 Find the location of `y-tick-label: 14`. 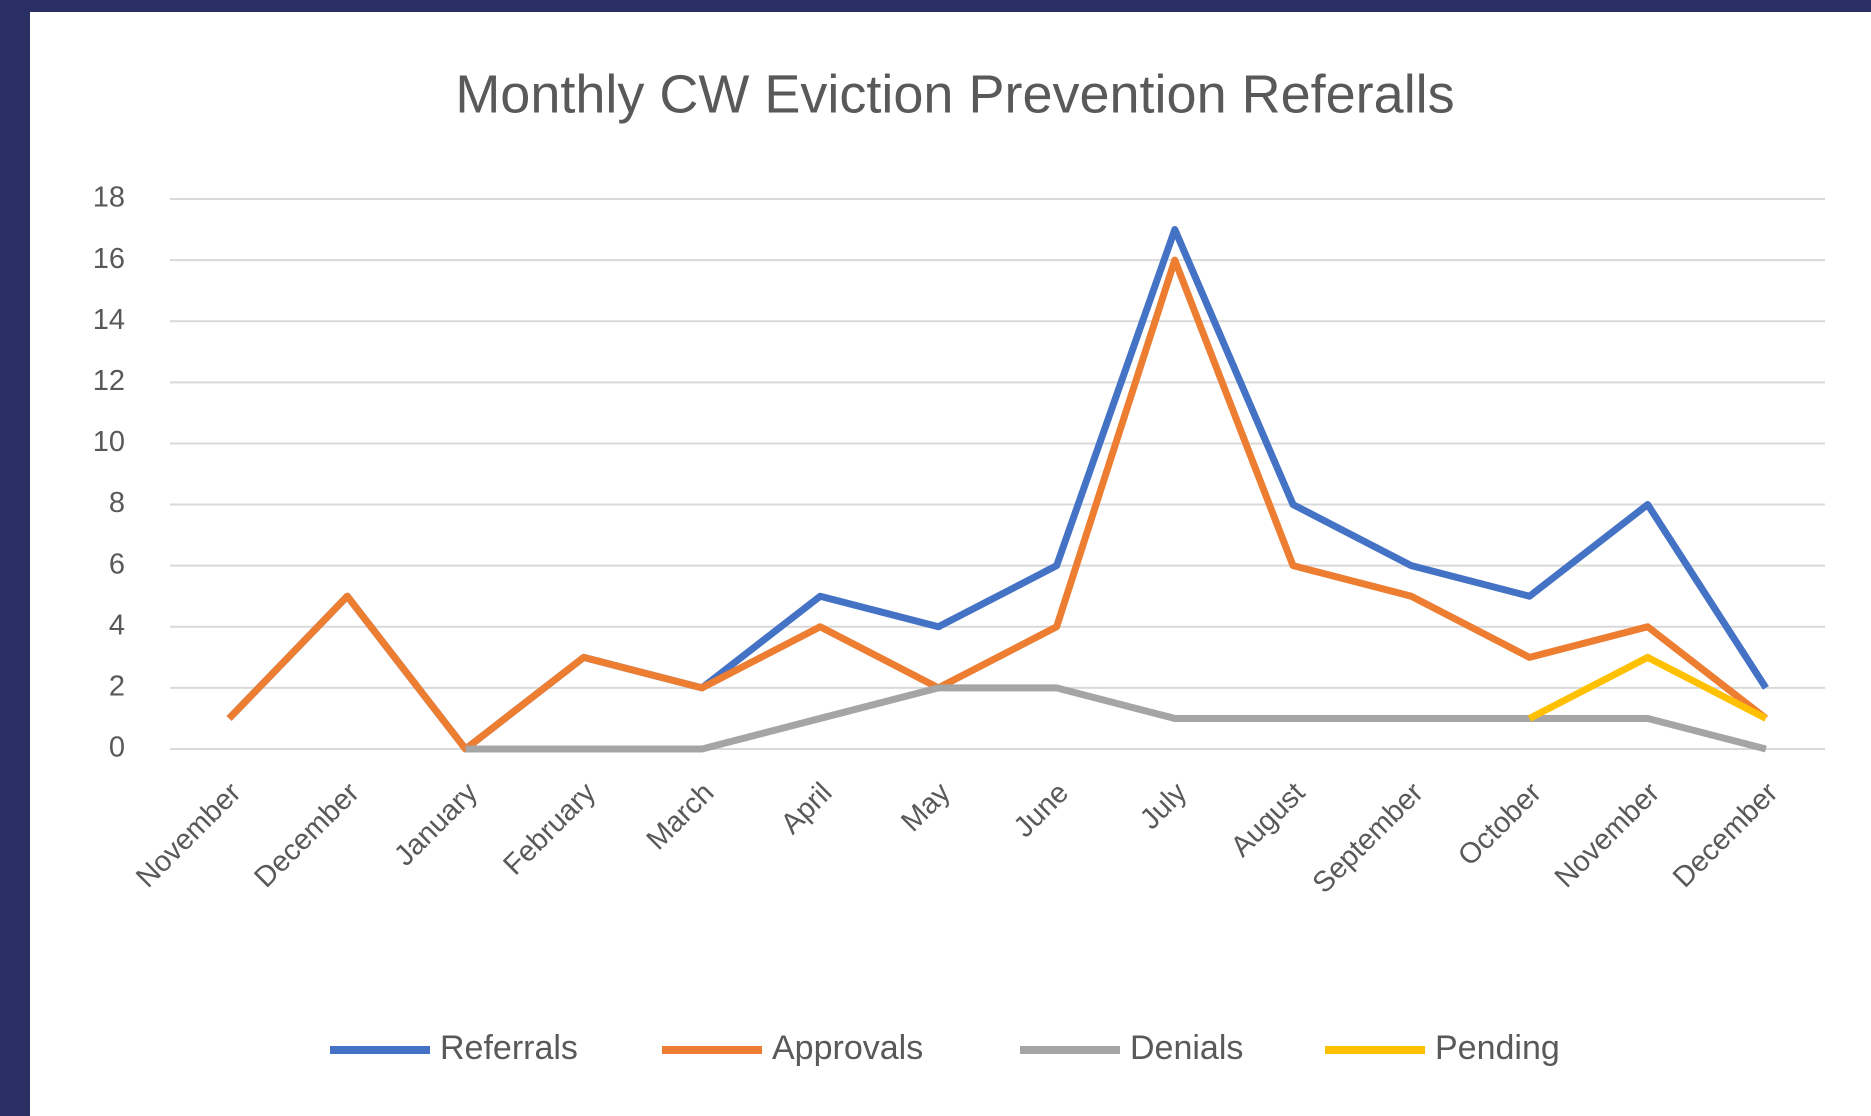

y-tick-label: 14 is located at coordinates (109, 320).